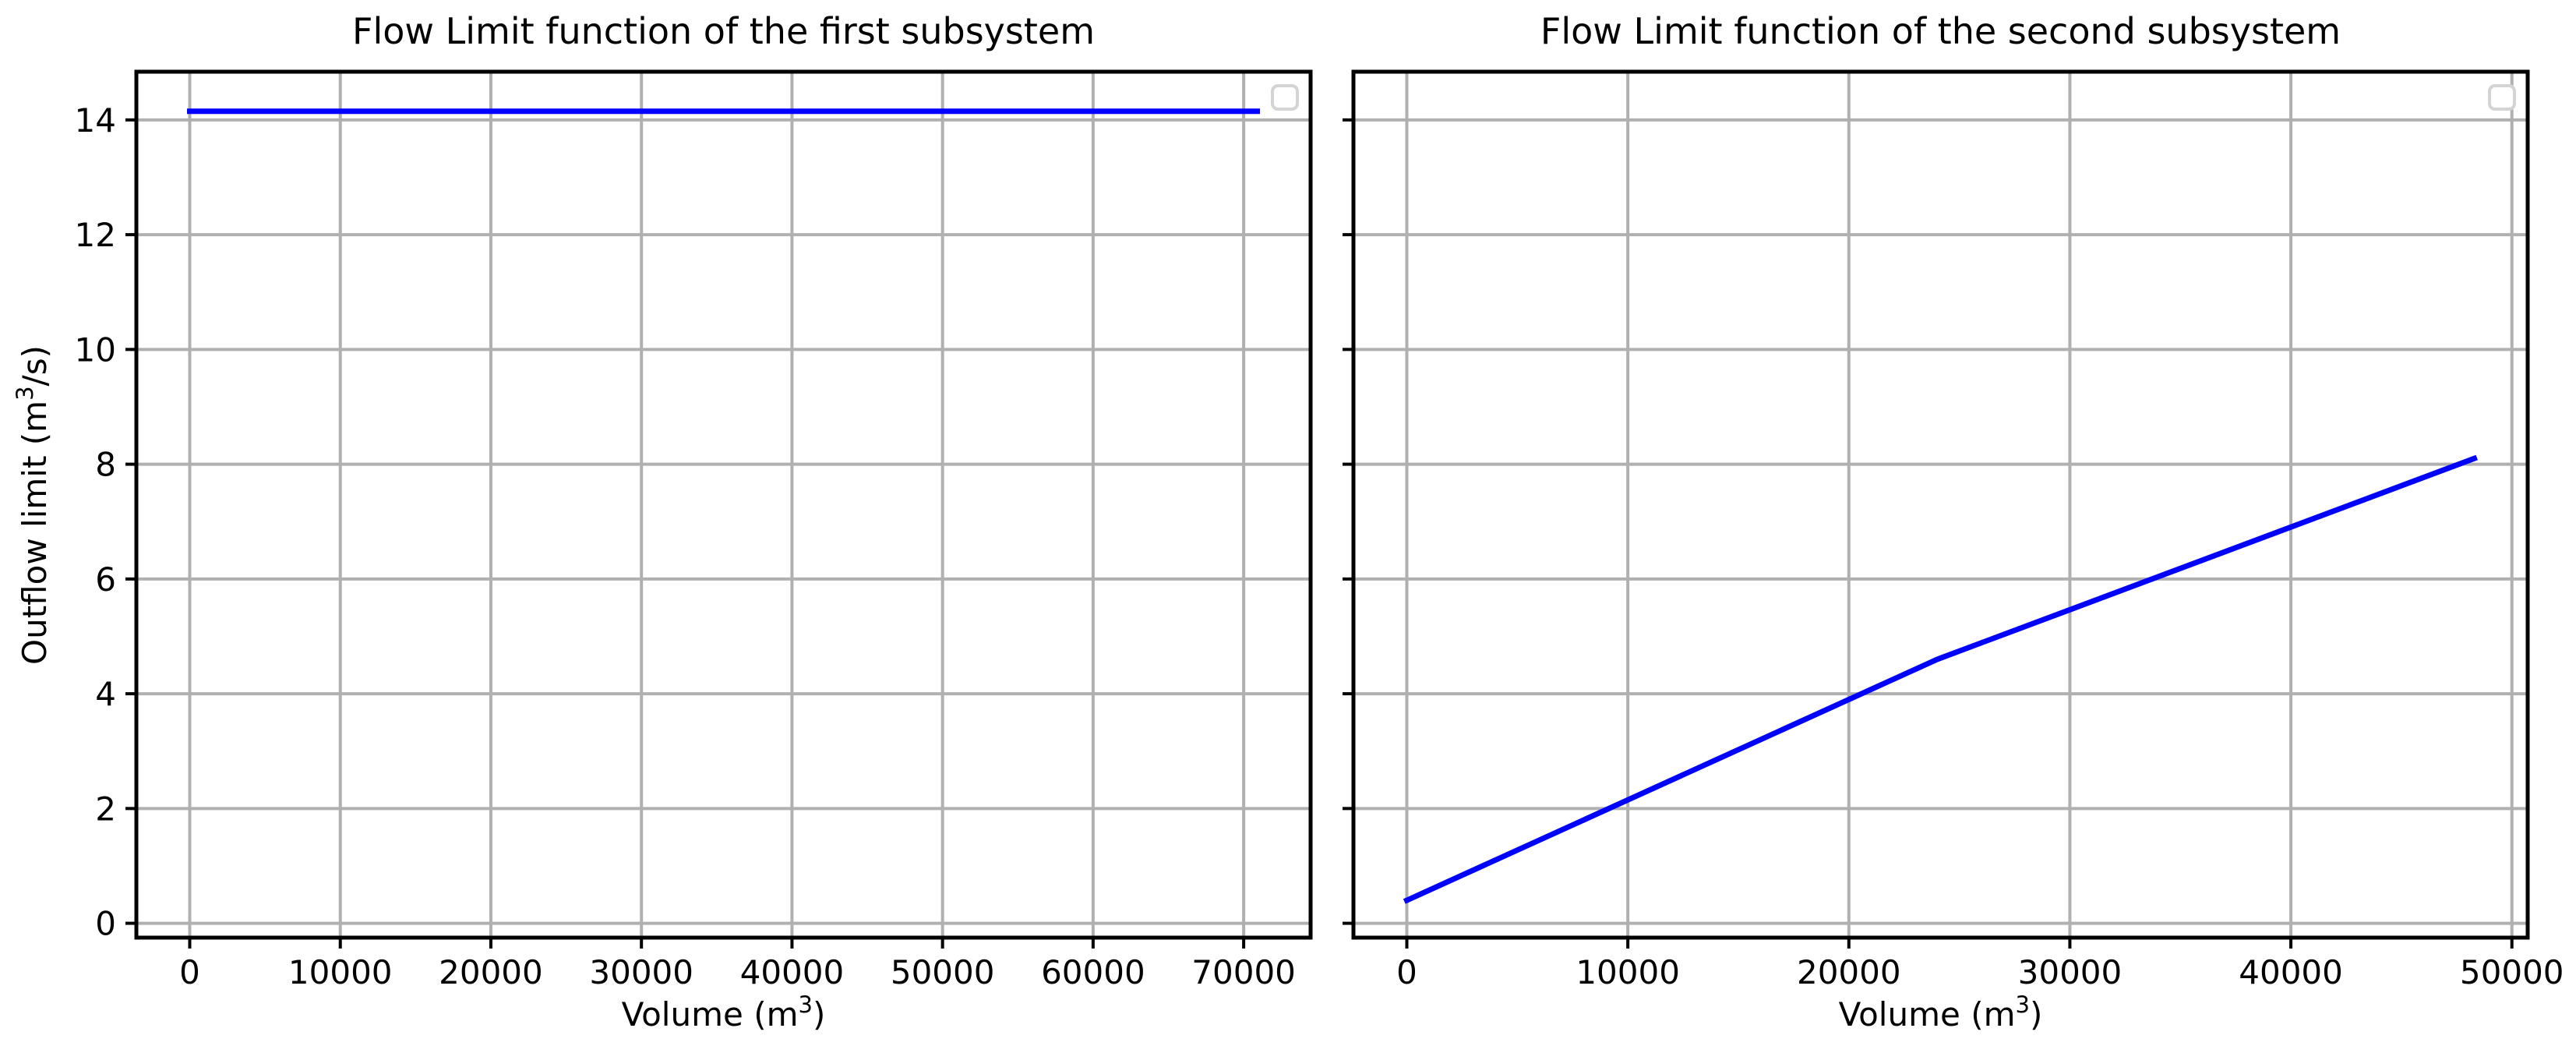  I want to click on svg-text: 6, so click(105, 579).